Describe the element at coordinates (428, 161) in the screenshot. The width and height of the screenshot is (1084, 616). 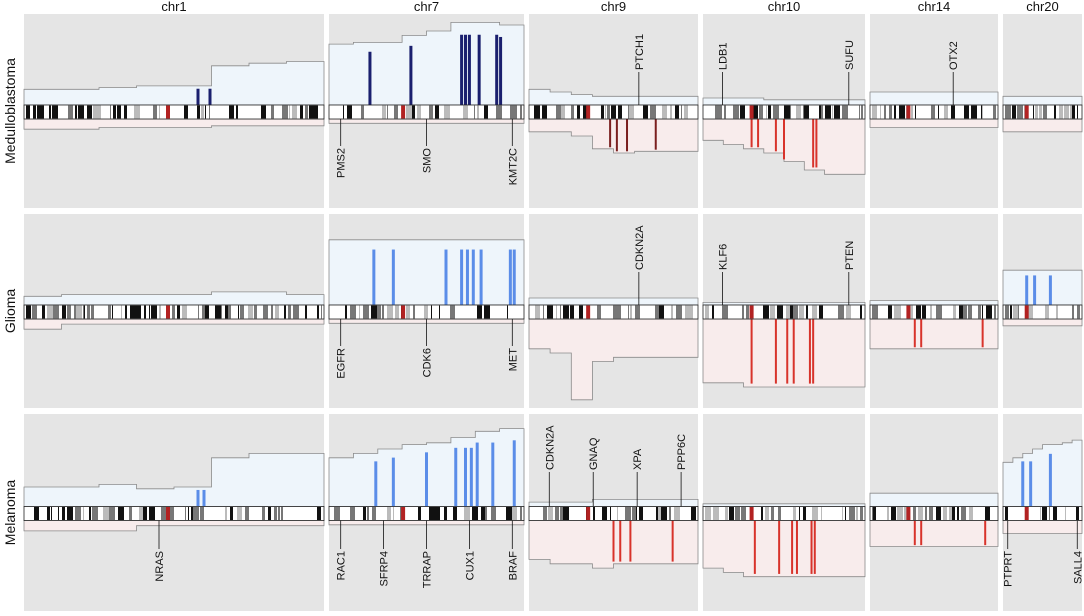
I see `gene-label-smo: SMO` at that location.